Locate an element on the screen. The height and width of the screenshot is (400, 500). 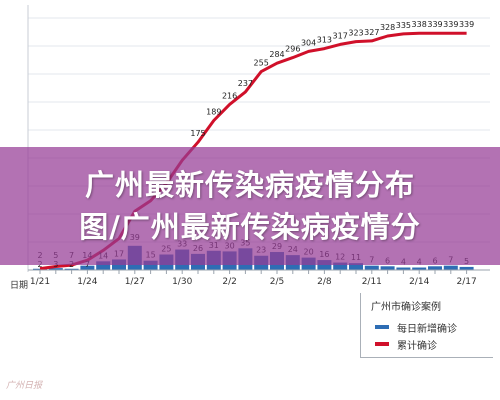
legend-label-daily: 每日新增确诊 is located at coordinates (427, 329).